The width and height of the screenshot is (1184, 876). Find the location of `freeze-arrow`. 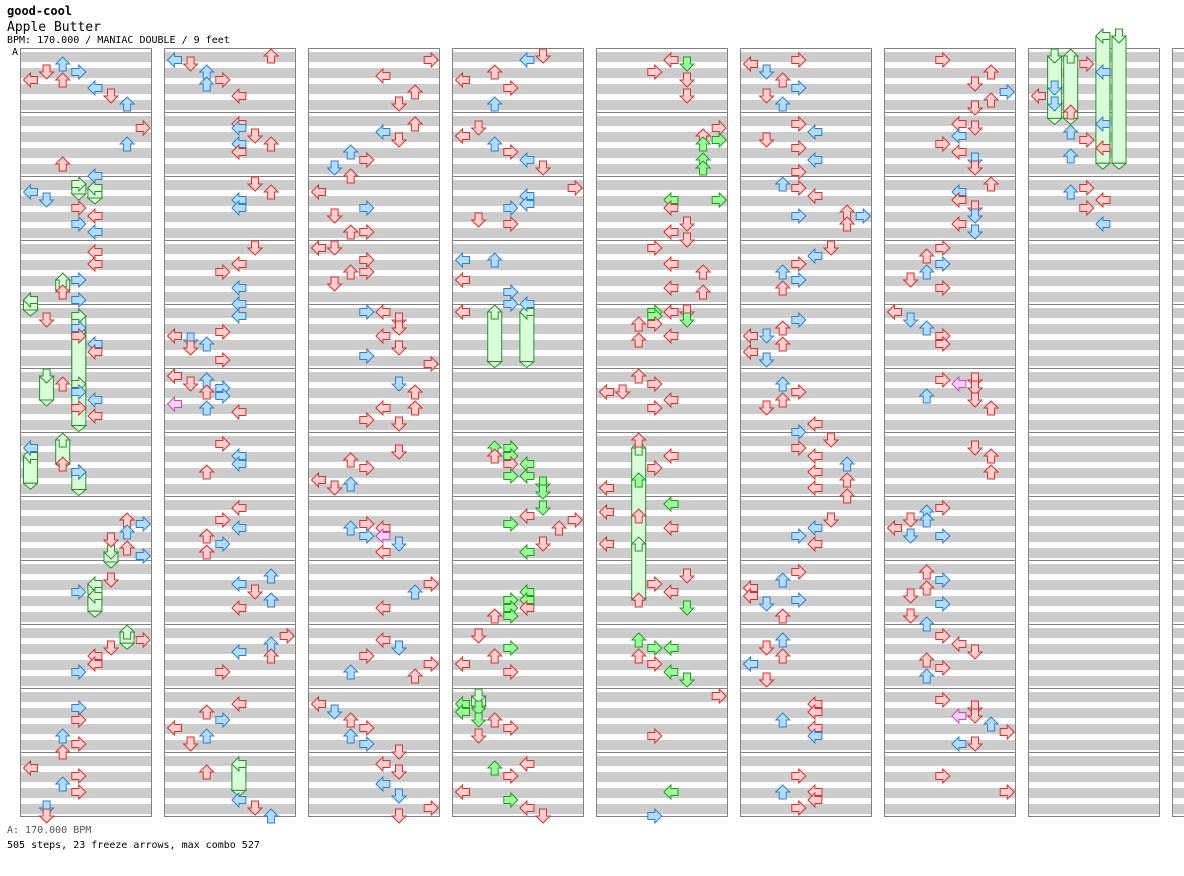

freeze-arrow is located at coordinates (639, 497).